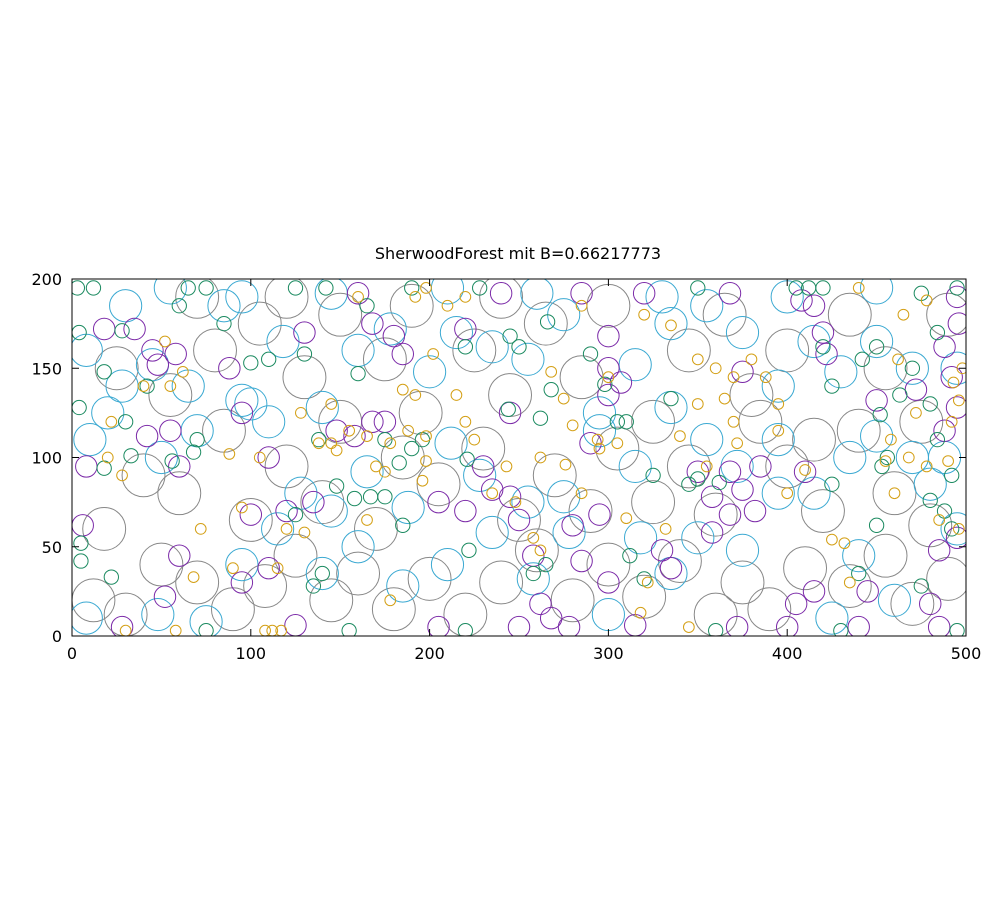 The height and width of the screenshot is (904, 1000). I want to click on x-tick-label: 100, so click(251, 653).